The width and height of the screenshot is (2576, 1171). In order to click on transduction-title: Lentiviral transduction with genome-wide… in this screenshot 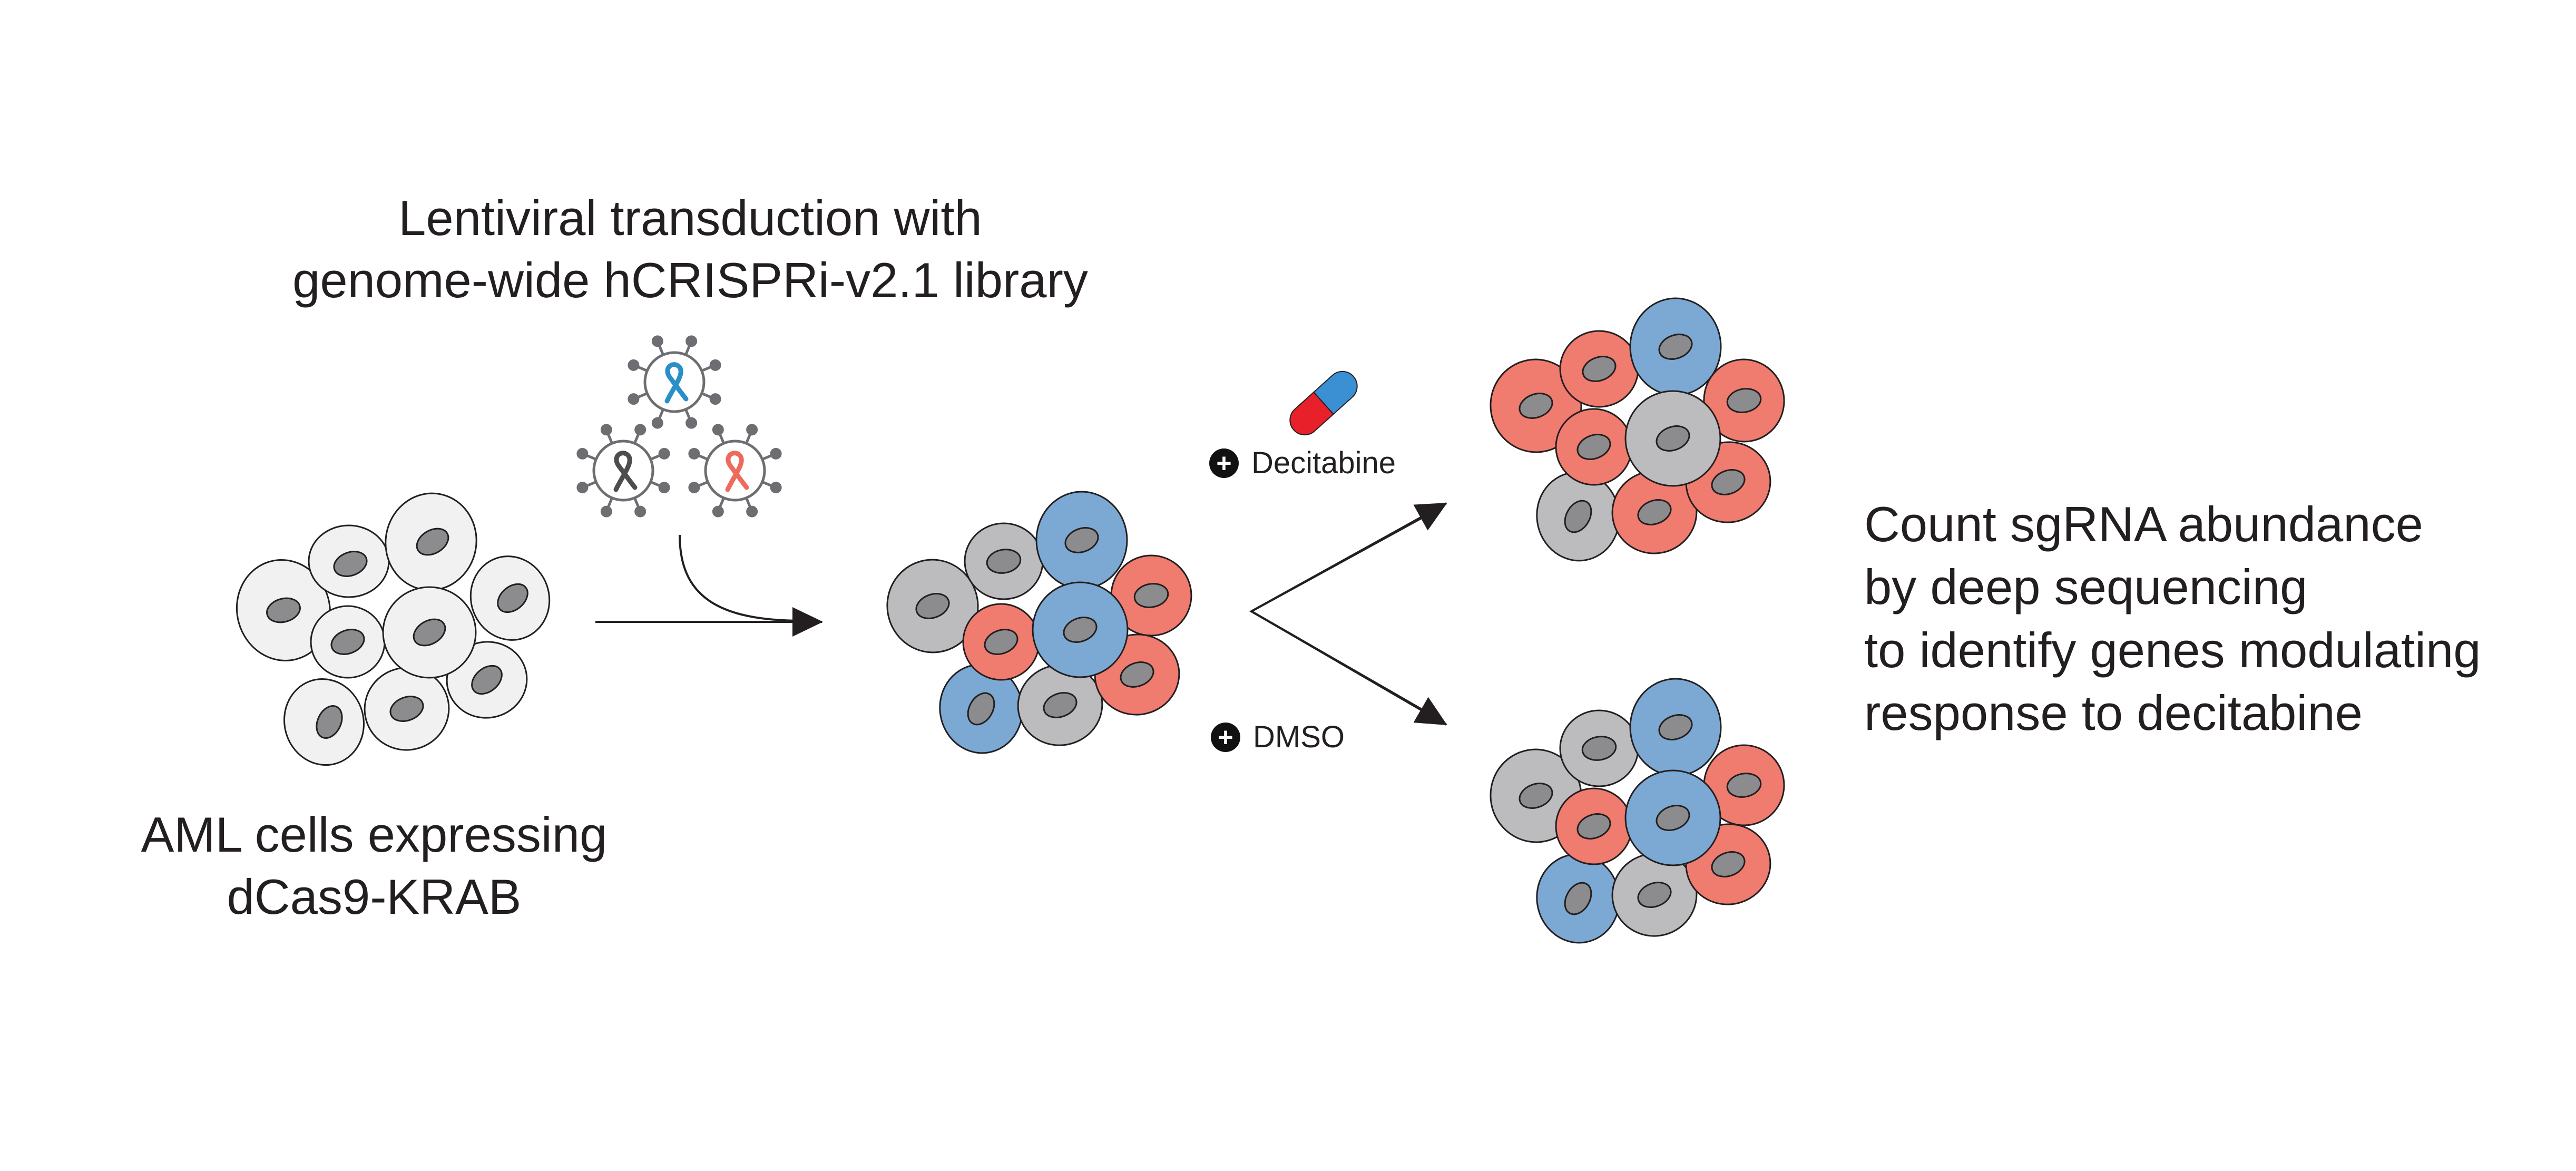, I will do `click(690, 250)`.